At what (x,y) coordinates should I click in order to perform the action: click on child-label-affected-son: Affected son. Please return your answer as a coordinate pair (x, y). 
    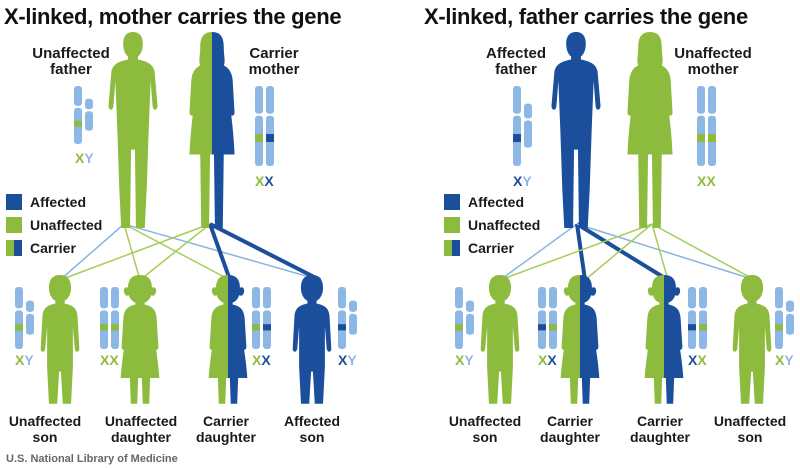
    Looking at the image, I should click on (312, 429).